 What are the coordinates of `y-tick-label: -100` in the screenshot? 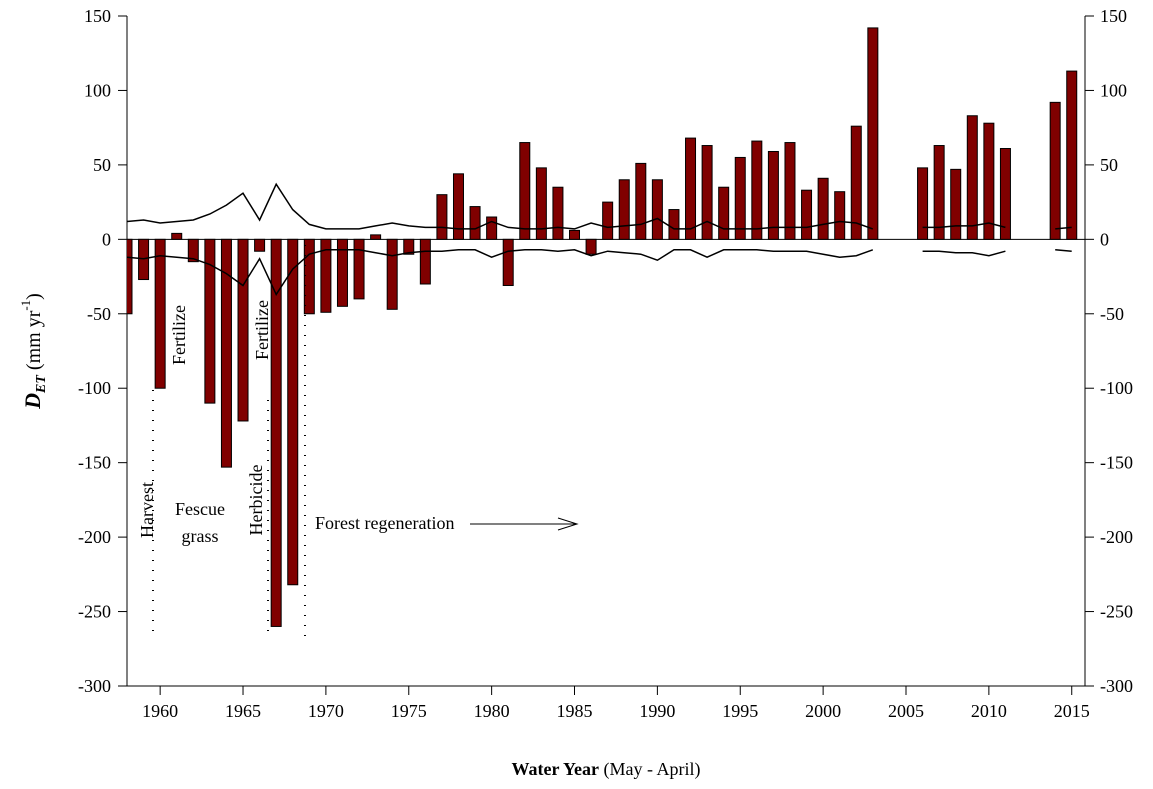 It's located at (94, 388).